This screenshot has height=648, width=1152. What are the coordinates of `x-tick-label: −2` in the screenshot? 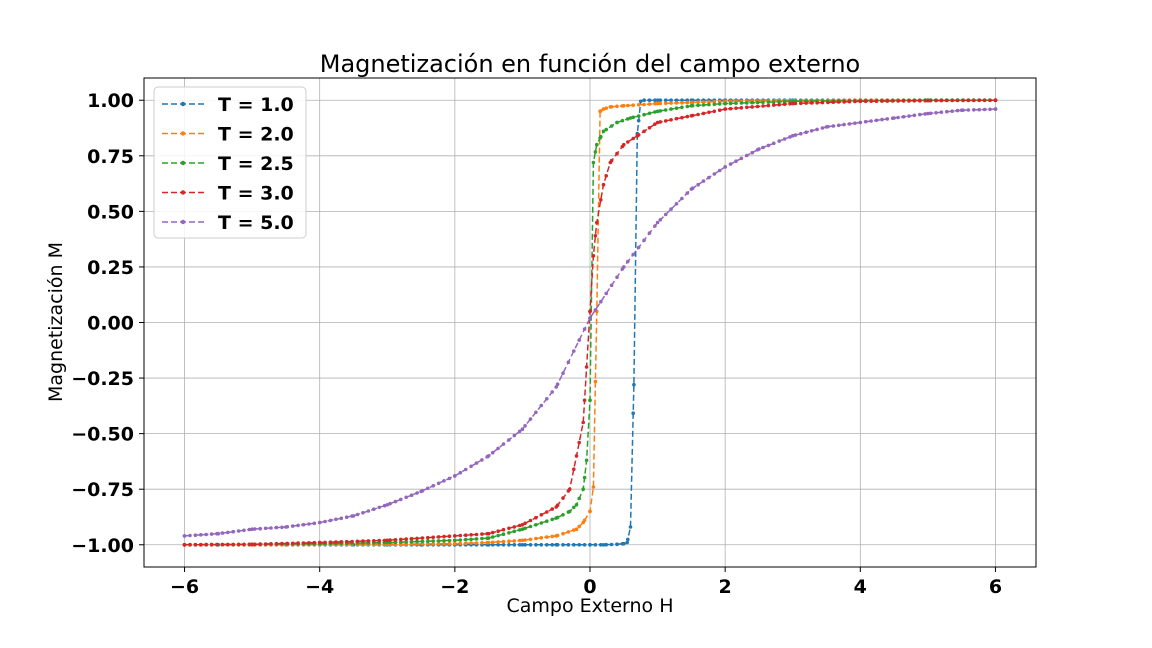 It's located at (454, 587).